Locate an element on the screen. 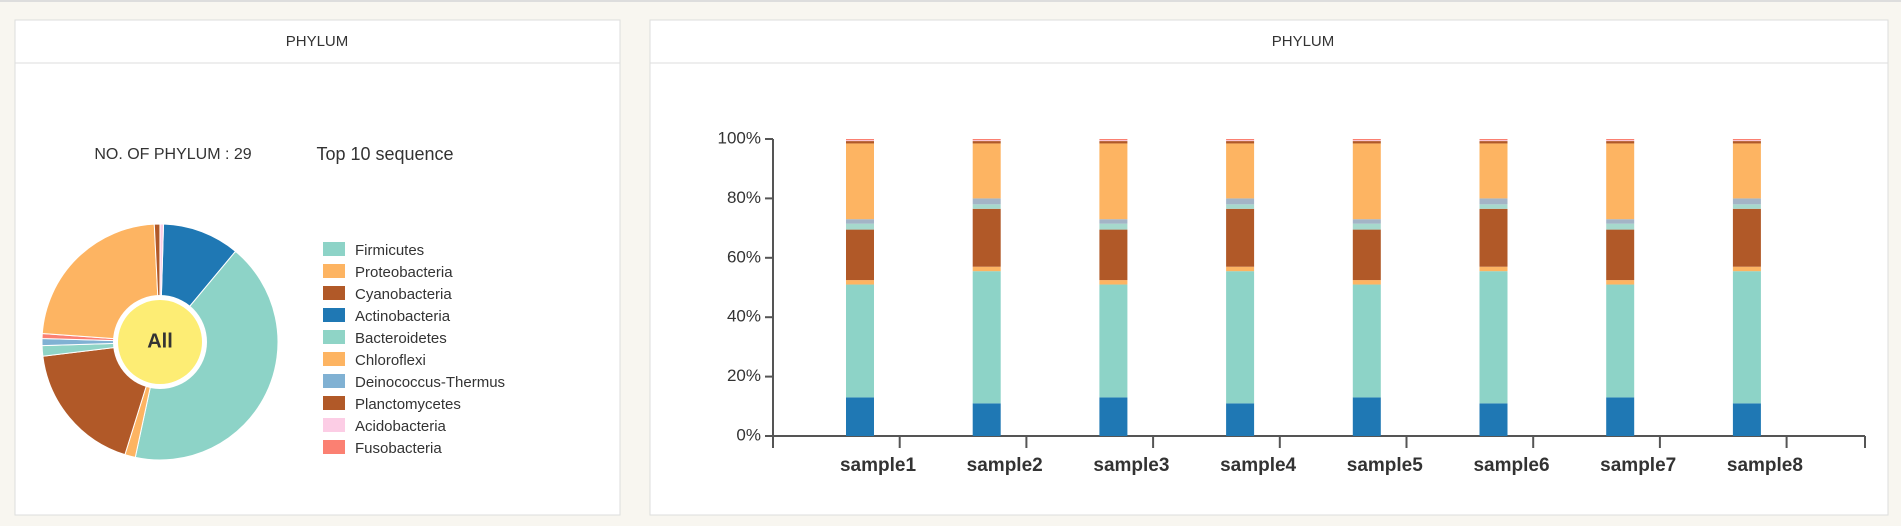  y-tick-label: 20% is located at coordinates (744, 375).